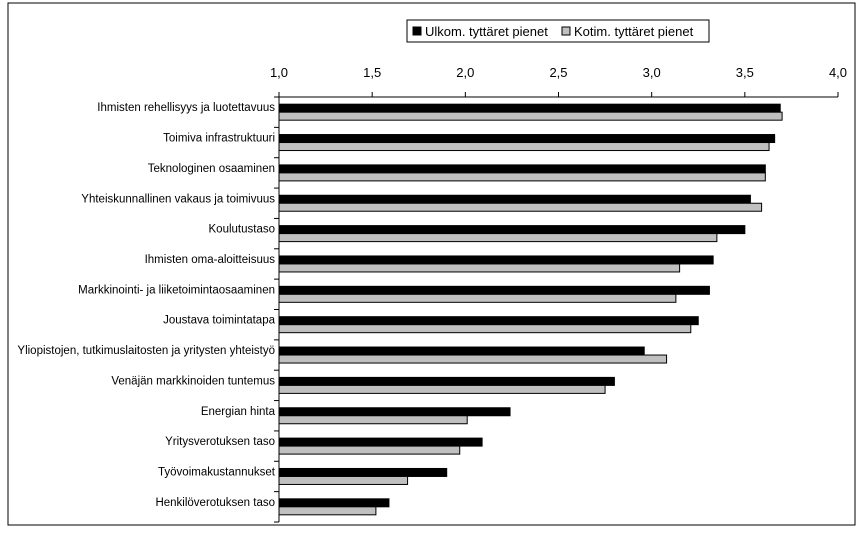  I want to click on x-tick-label: 4,0, so click(838, 72).